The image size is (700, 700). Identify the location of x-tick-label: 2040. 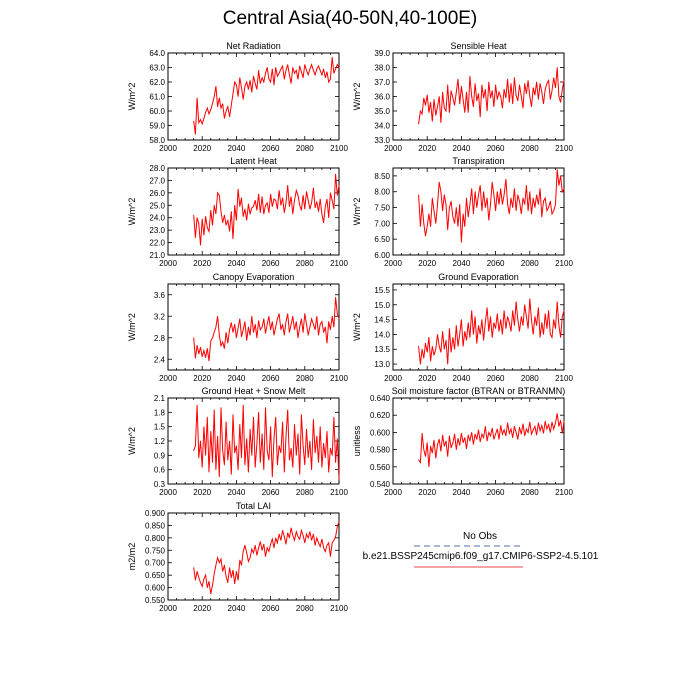
(237, 263).